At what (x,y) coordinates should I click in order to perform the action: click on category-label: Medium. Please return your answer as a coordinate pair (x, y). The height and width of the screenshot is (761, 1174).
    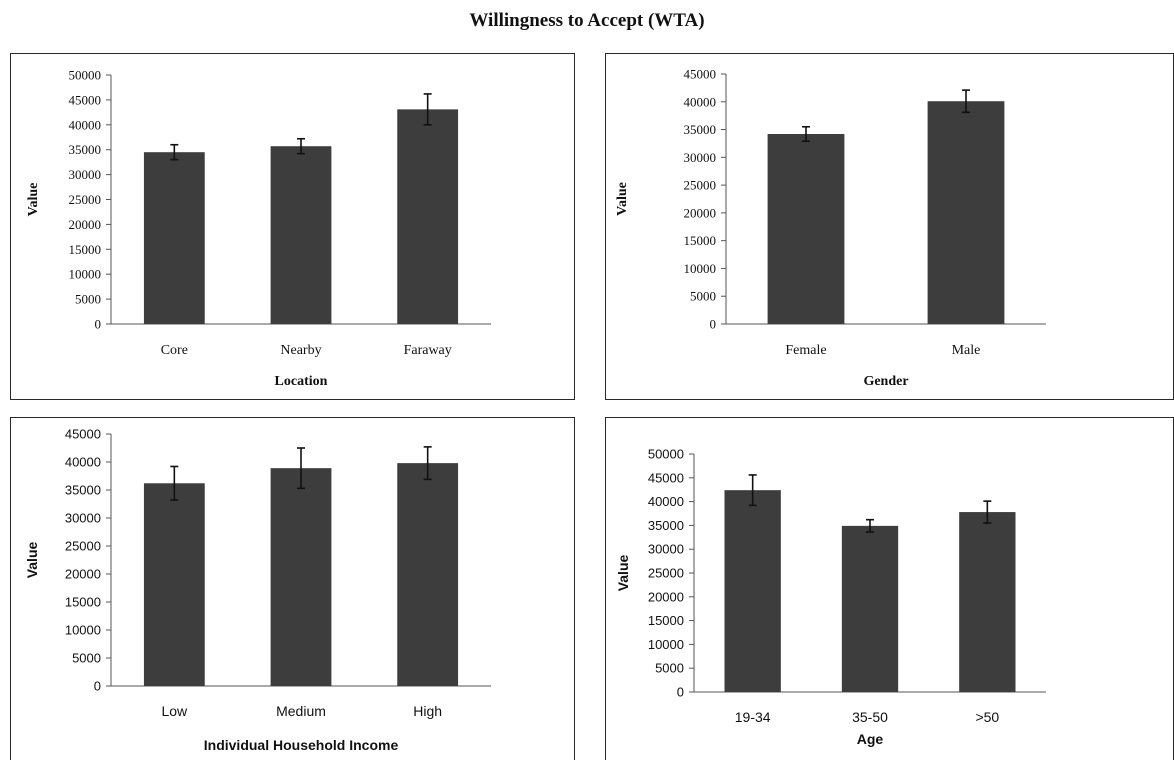
    Looking at the image, I should click on (301, 711).